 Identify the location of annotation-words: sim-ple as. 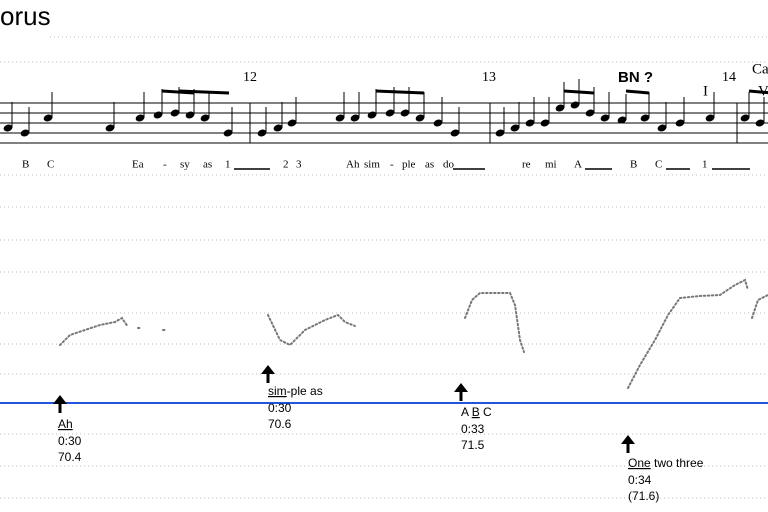
(295, 391).